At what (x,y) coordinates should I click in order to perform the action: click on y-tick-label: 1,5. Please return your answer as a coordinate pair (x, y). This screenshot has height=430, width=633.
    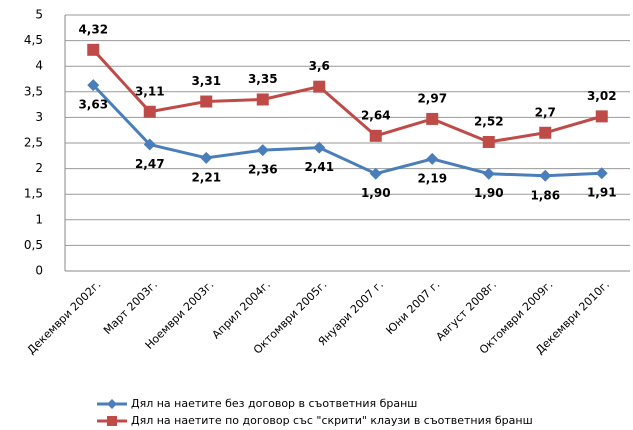
    Looking at the image, I should click on (33, 194).